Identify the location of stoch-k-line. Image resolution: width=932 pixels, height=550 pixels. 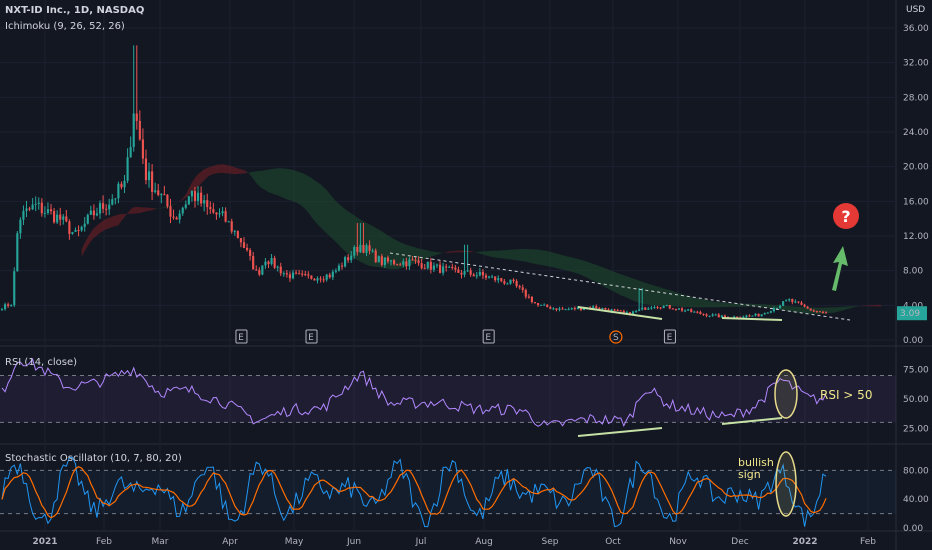
(414, 492).